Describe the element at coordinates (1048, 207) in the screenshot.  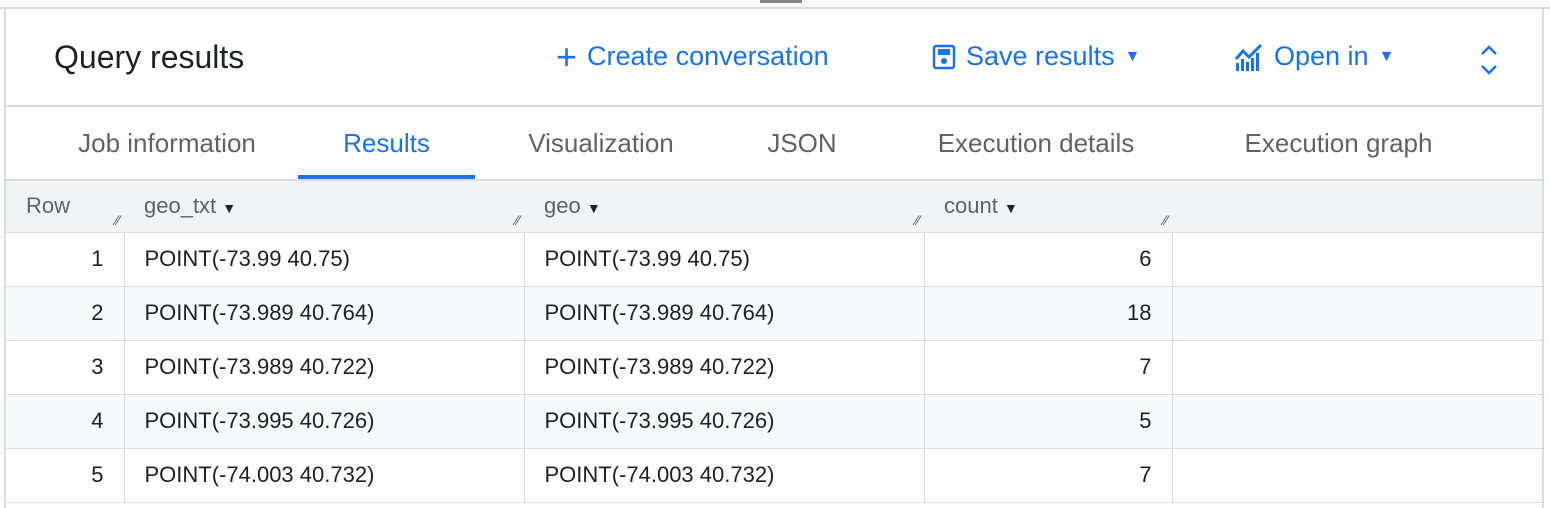
I see `column-header-count: count ▼ ⁄⁄` at that location.